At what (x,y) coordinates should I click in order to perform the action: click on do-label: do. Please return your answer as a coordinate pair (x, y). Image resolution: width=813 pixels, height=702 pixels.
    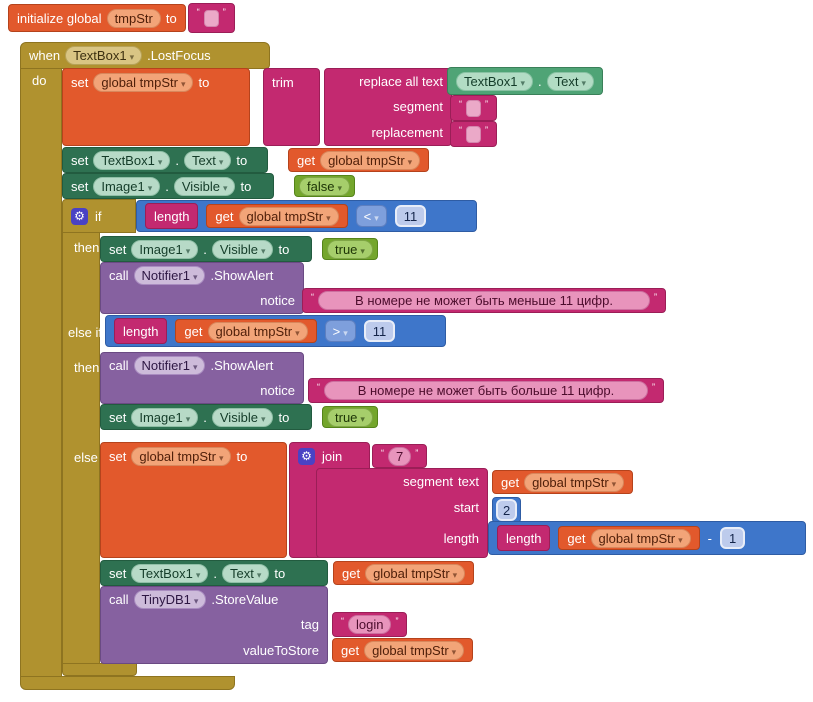
    Looking at the image, I should click on (39, 80).